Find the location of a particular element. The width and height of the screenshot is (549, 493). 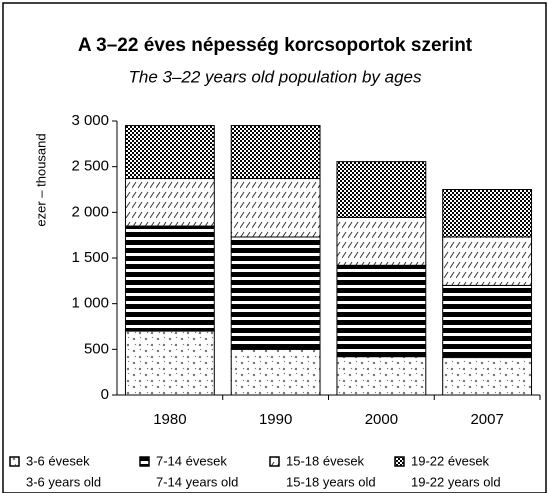

y-tick-label: 0 is located at coordinates (105, 394).